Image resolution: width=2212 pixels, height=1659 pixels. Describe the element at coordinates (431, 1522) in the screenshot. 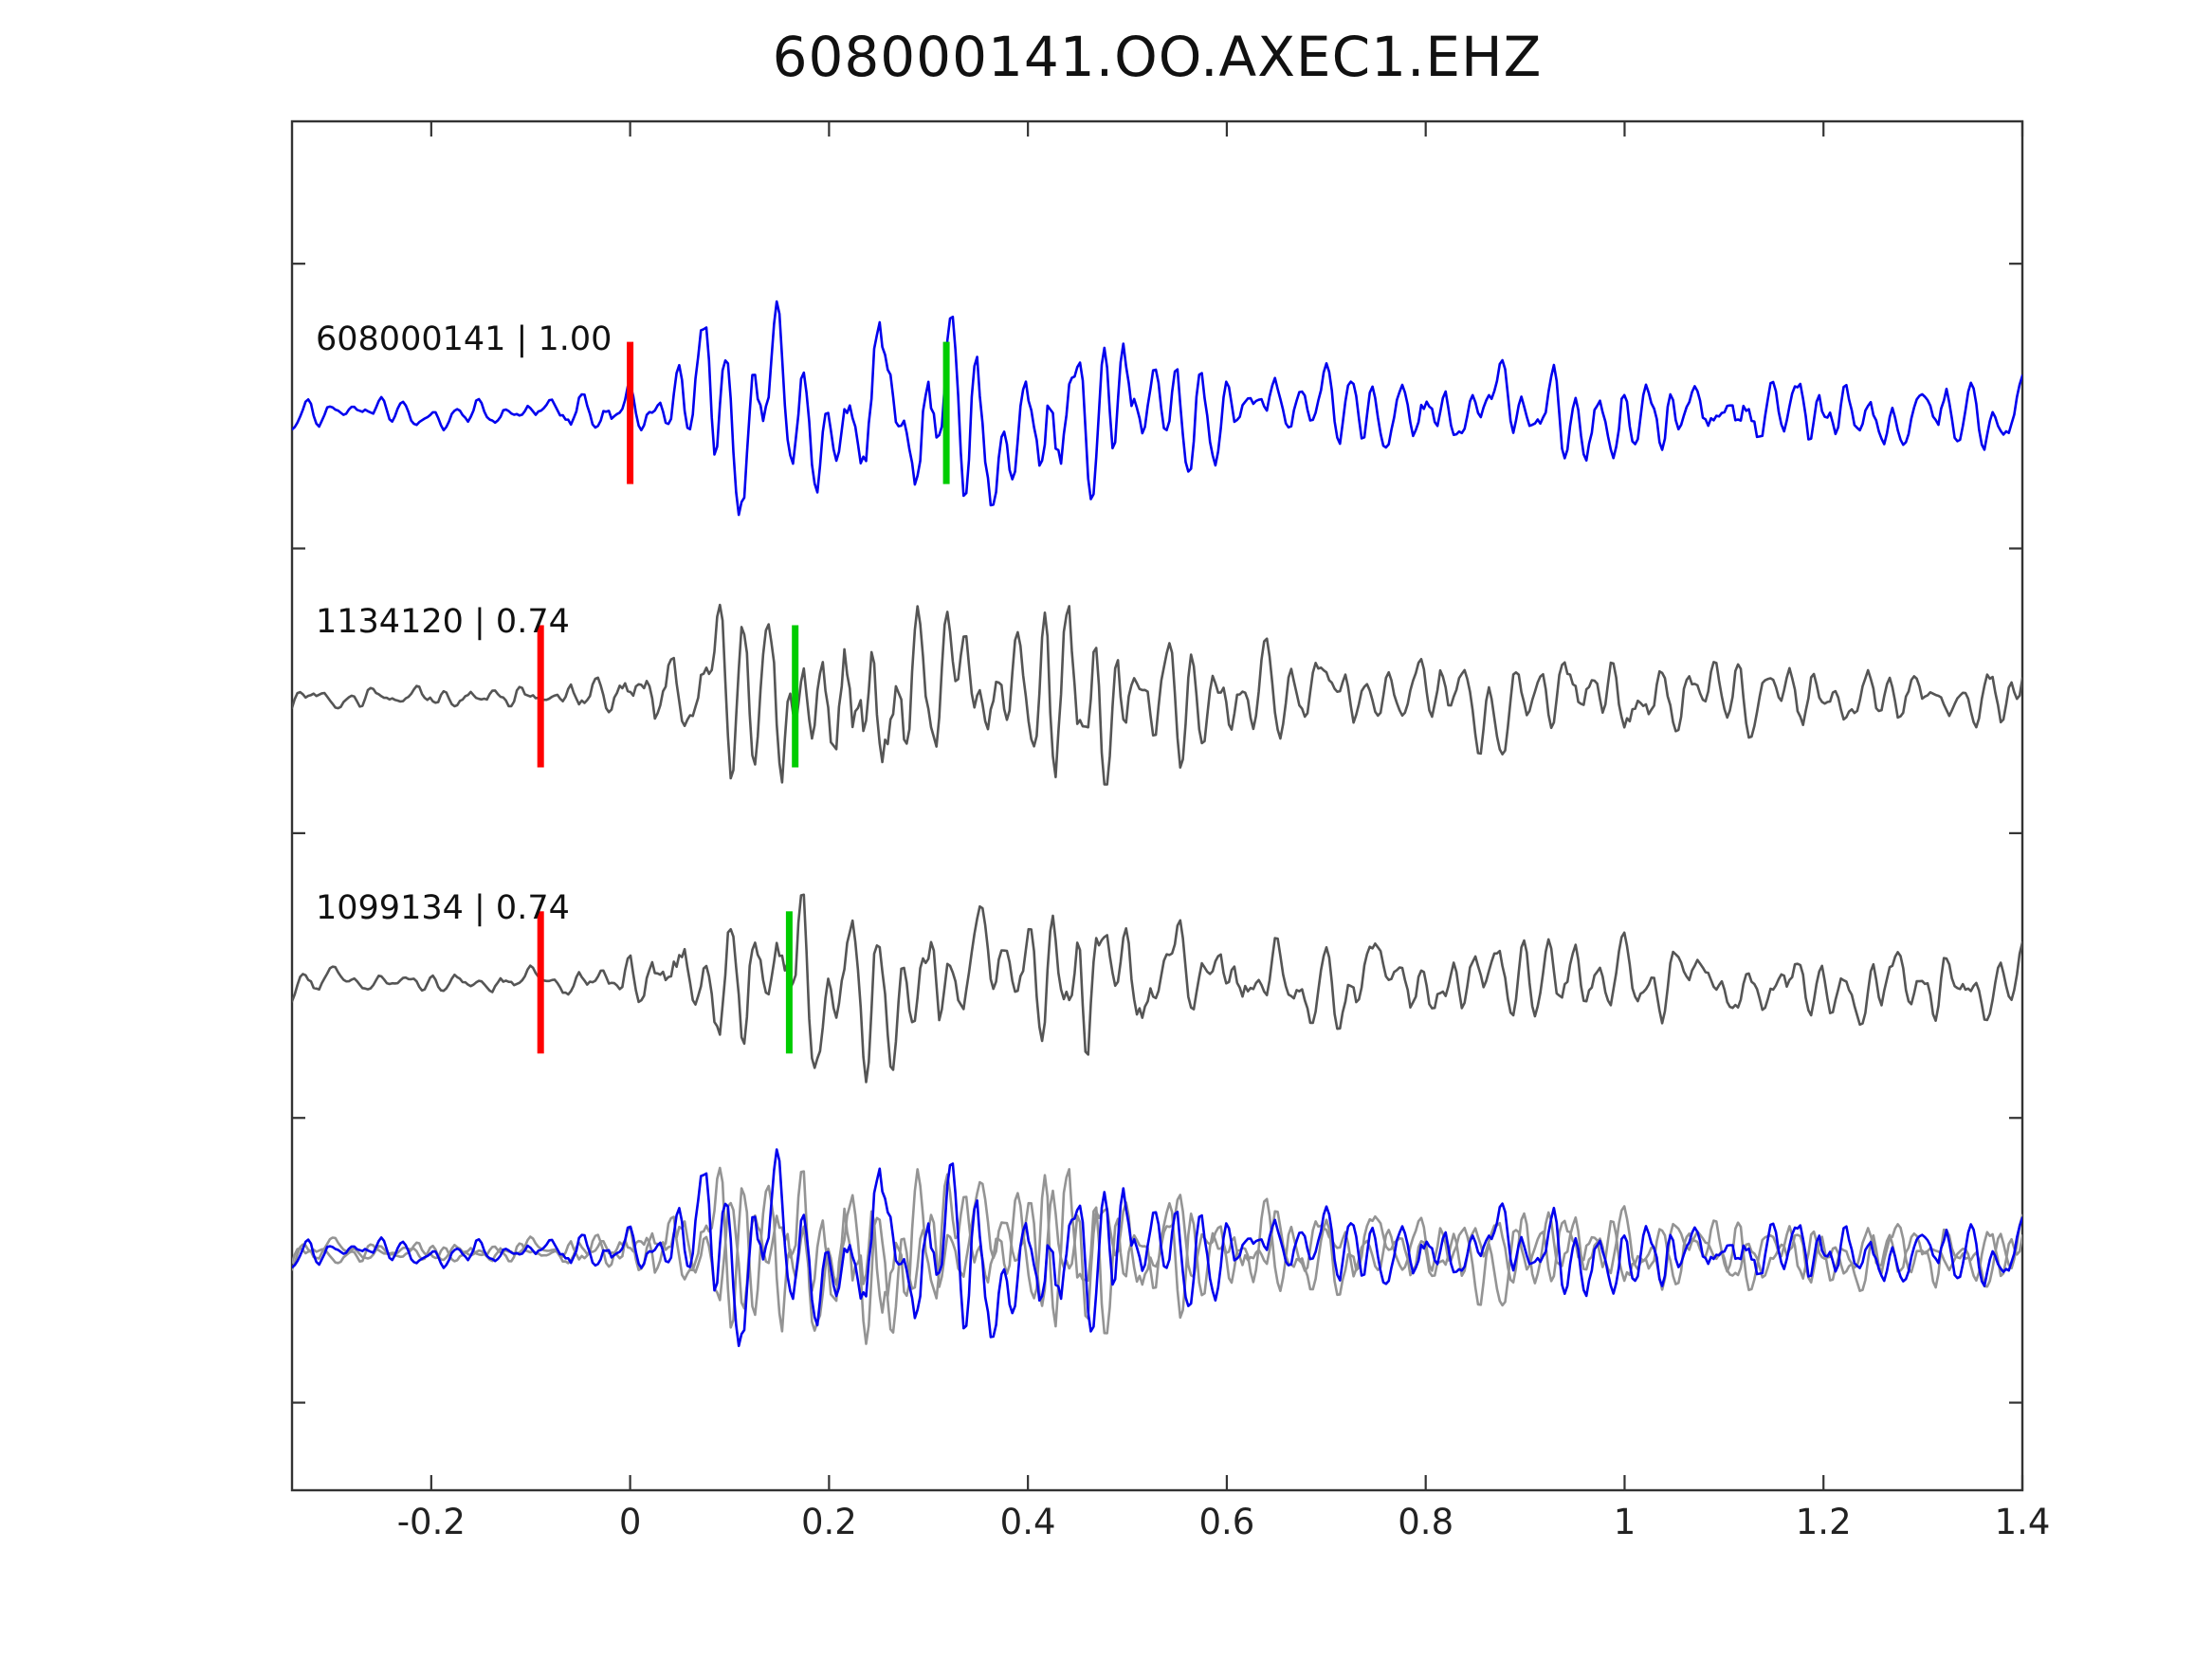

I see `x-tick-label: -0.2` at that location.